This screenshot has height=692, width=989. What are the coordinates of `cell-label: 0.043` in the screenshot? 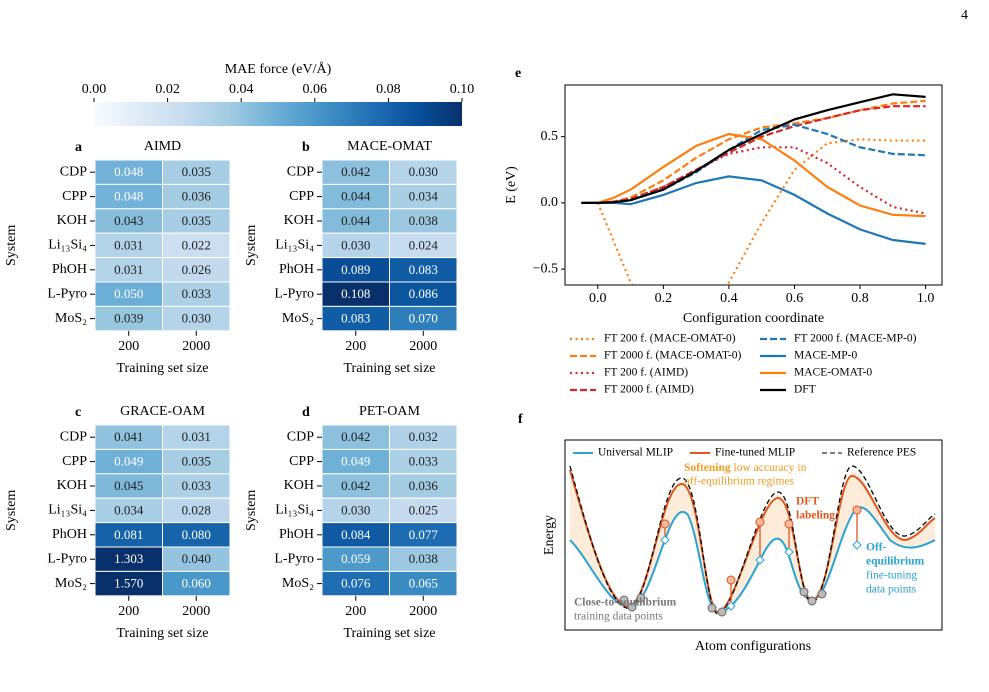 It's located at (128, 220).